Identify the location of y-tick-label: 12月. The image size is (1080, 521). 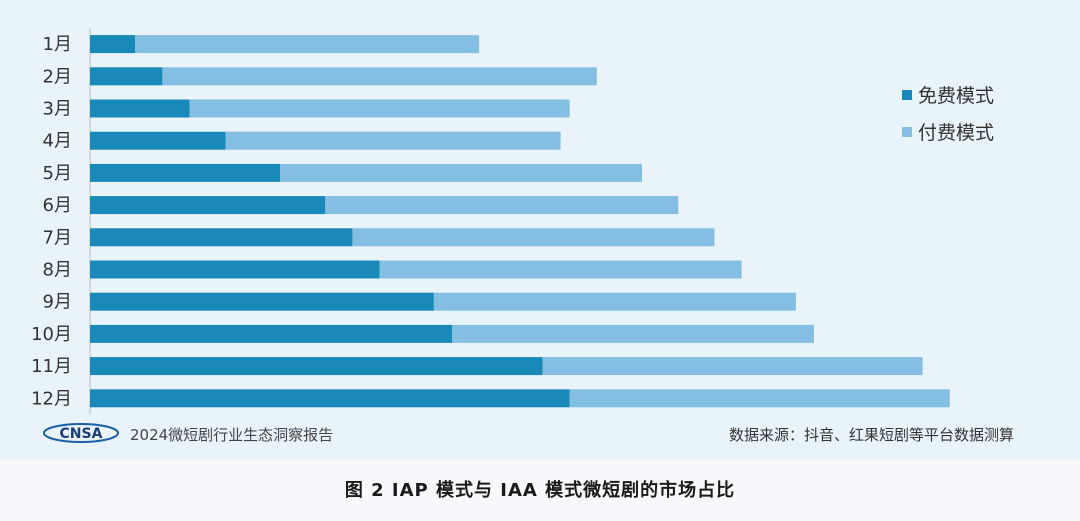
(51, 398).